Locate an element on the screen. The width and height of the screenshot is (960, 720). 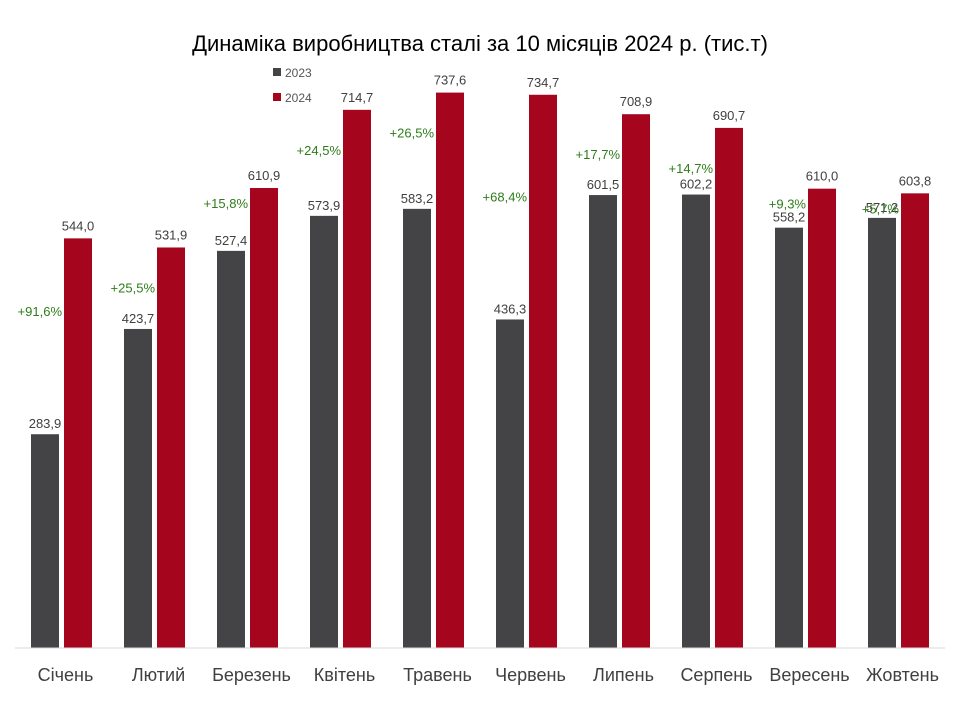
legend-swatch-2024 is located at coordinates (277, 97).